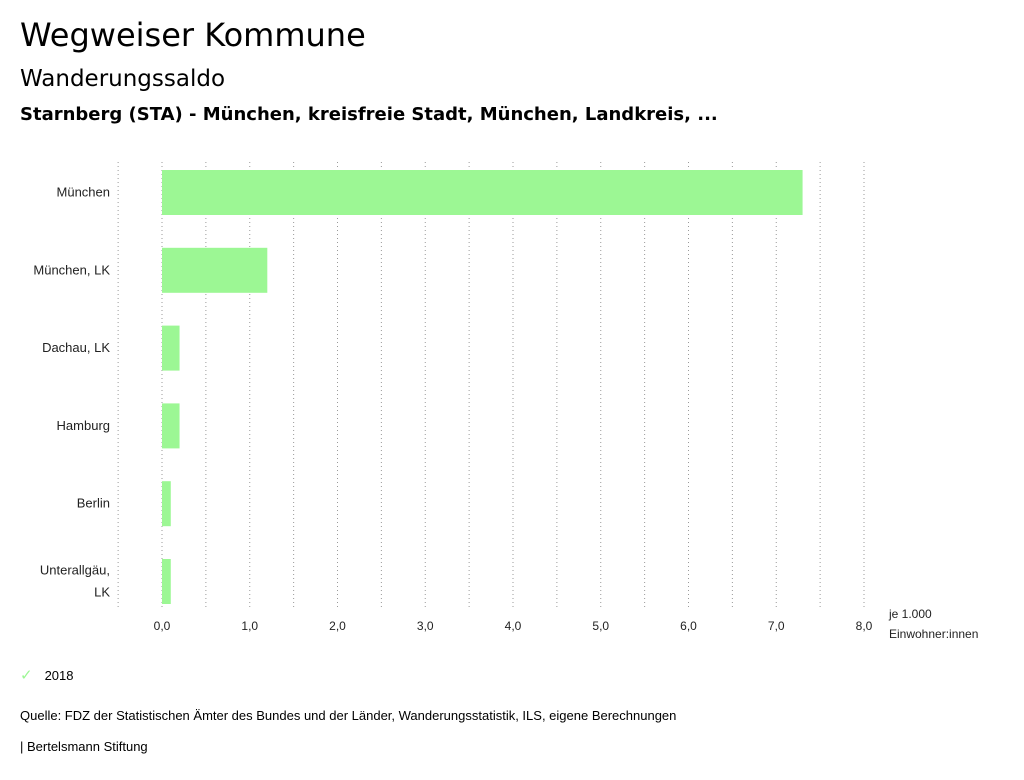 Image resolution: width=1024 pixels, height=780 pixels. I want to click on unit-label: je 1.000, so click(910, 614).